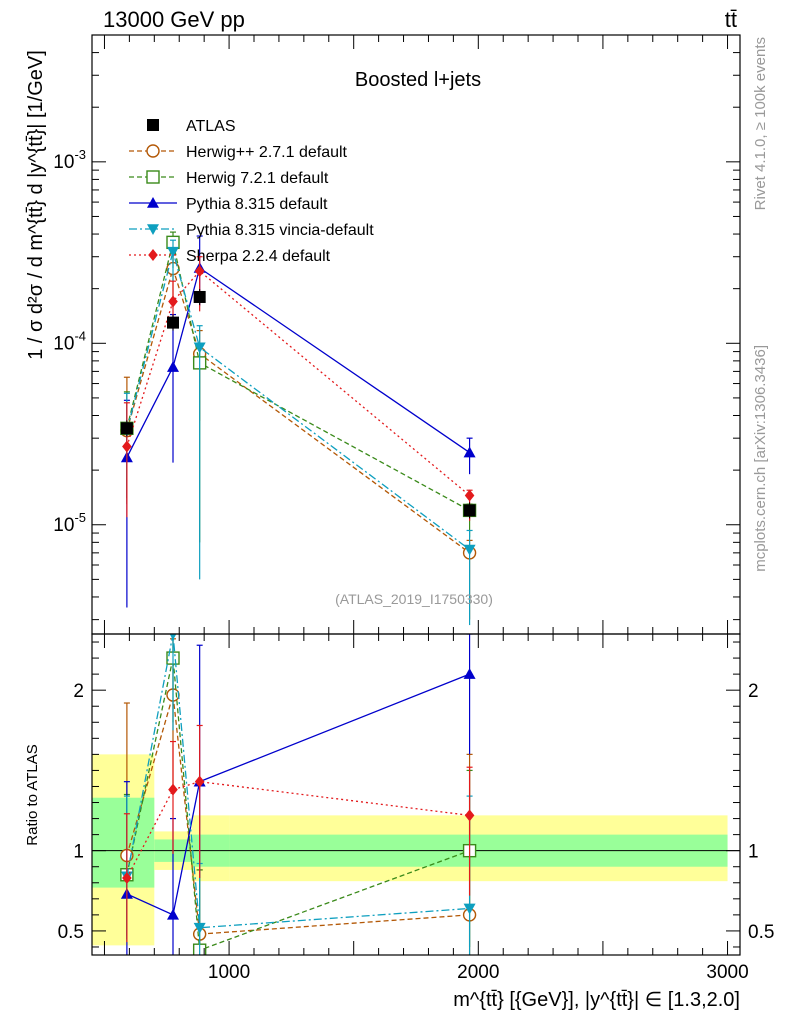 This screenshot has height=1024, width=786. I want to click on series-2-line, so click(298, 362).